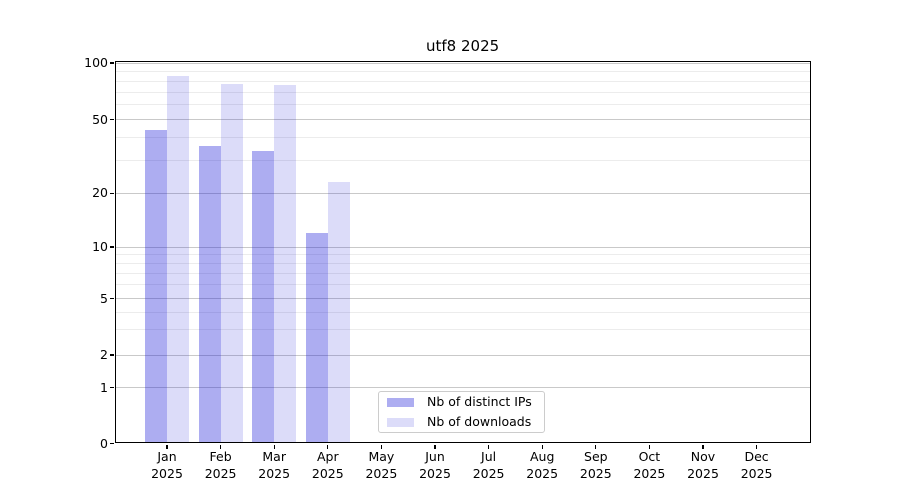 This screenshot has width=900, height=500. I want to click on bar-distinct-ips-feb, so click(209, 294).